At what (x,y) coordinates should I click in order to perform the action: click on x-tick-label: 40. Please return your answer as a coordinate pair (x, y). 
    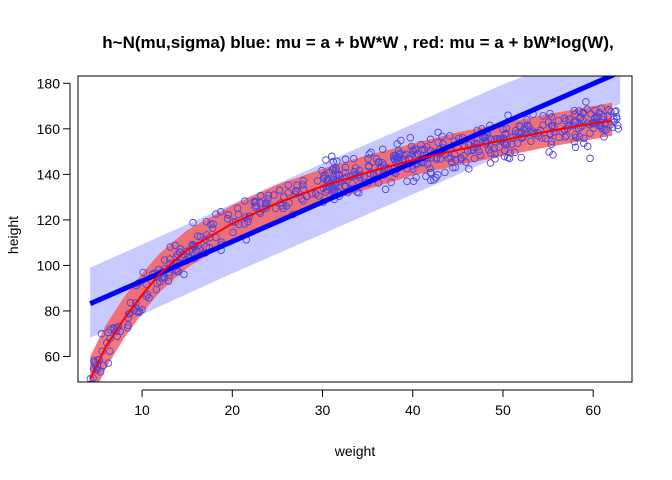
    Looking at the image, I should click on (413, 410).